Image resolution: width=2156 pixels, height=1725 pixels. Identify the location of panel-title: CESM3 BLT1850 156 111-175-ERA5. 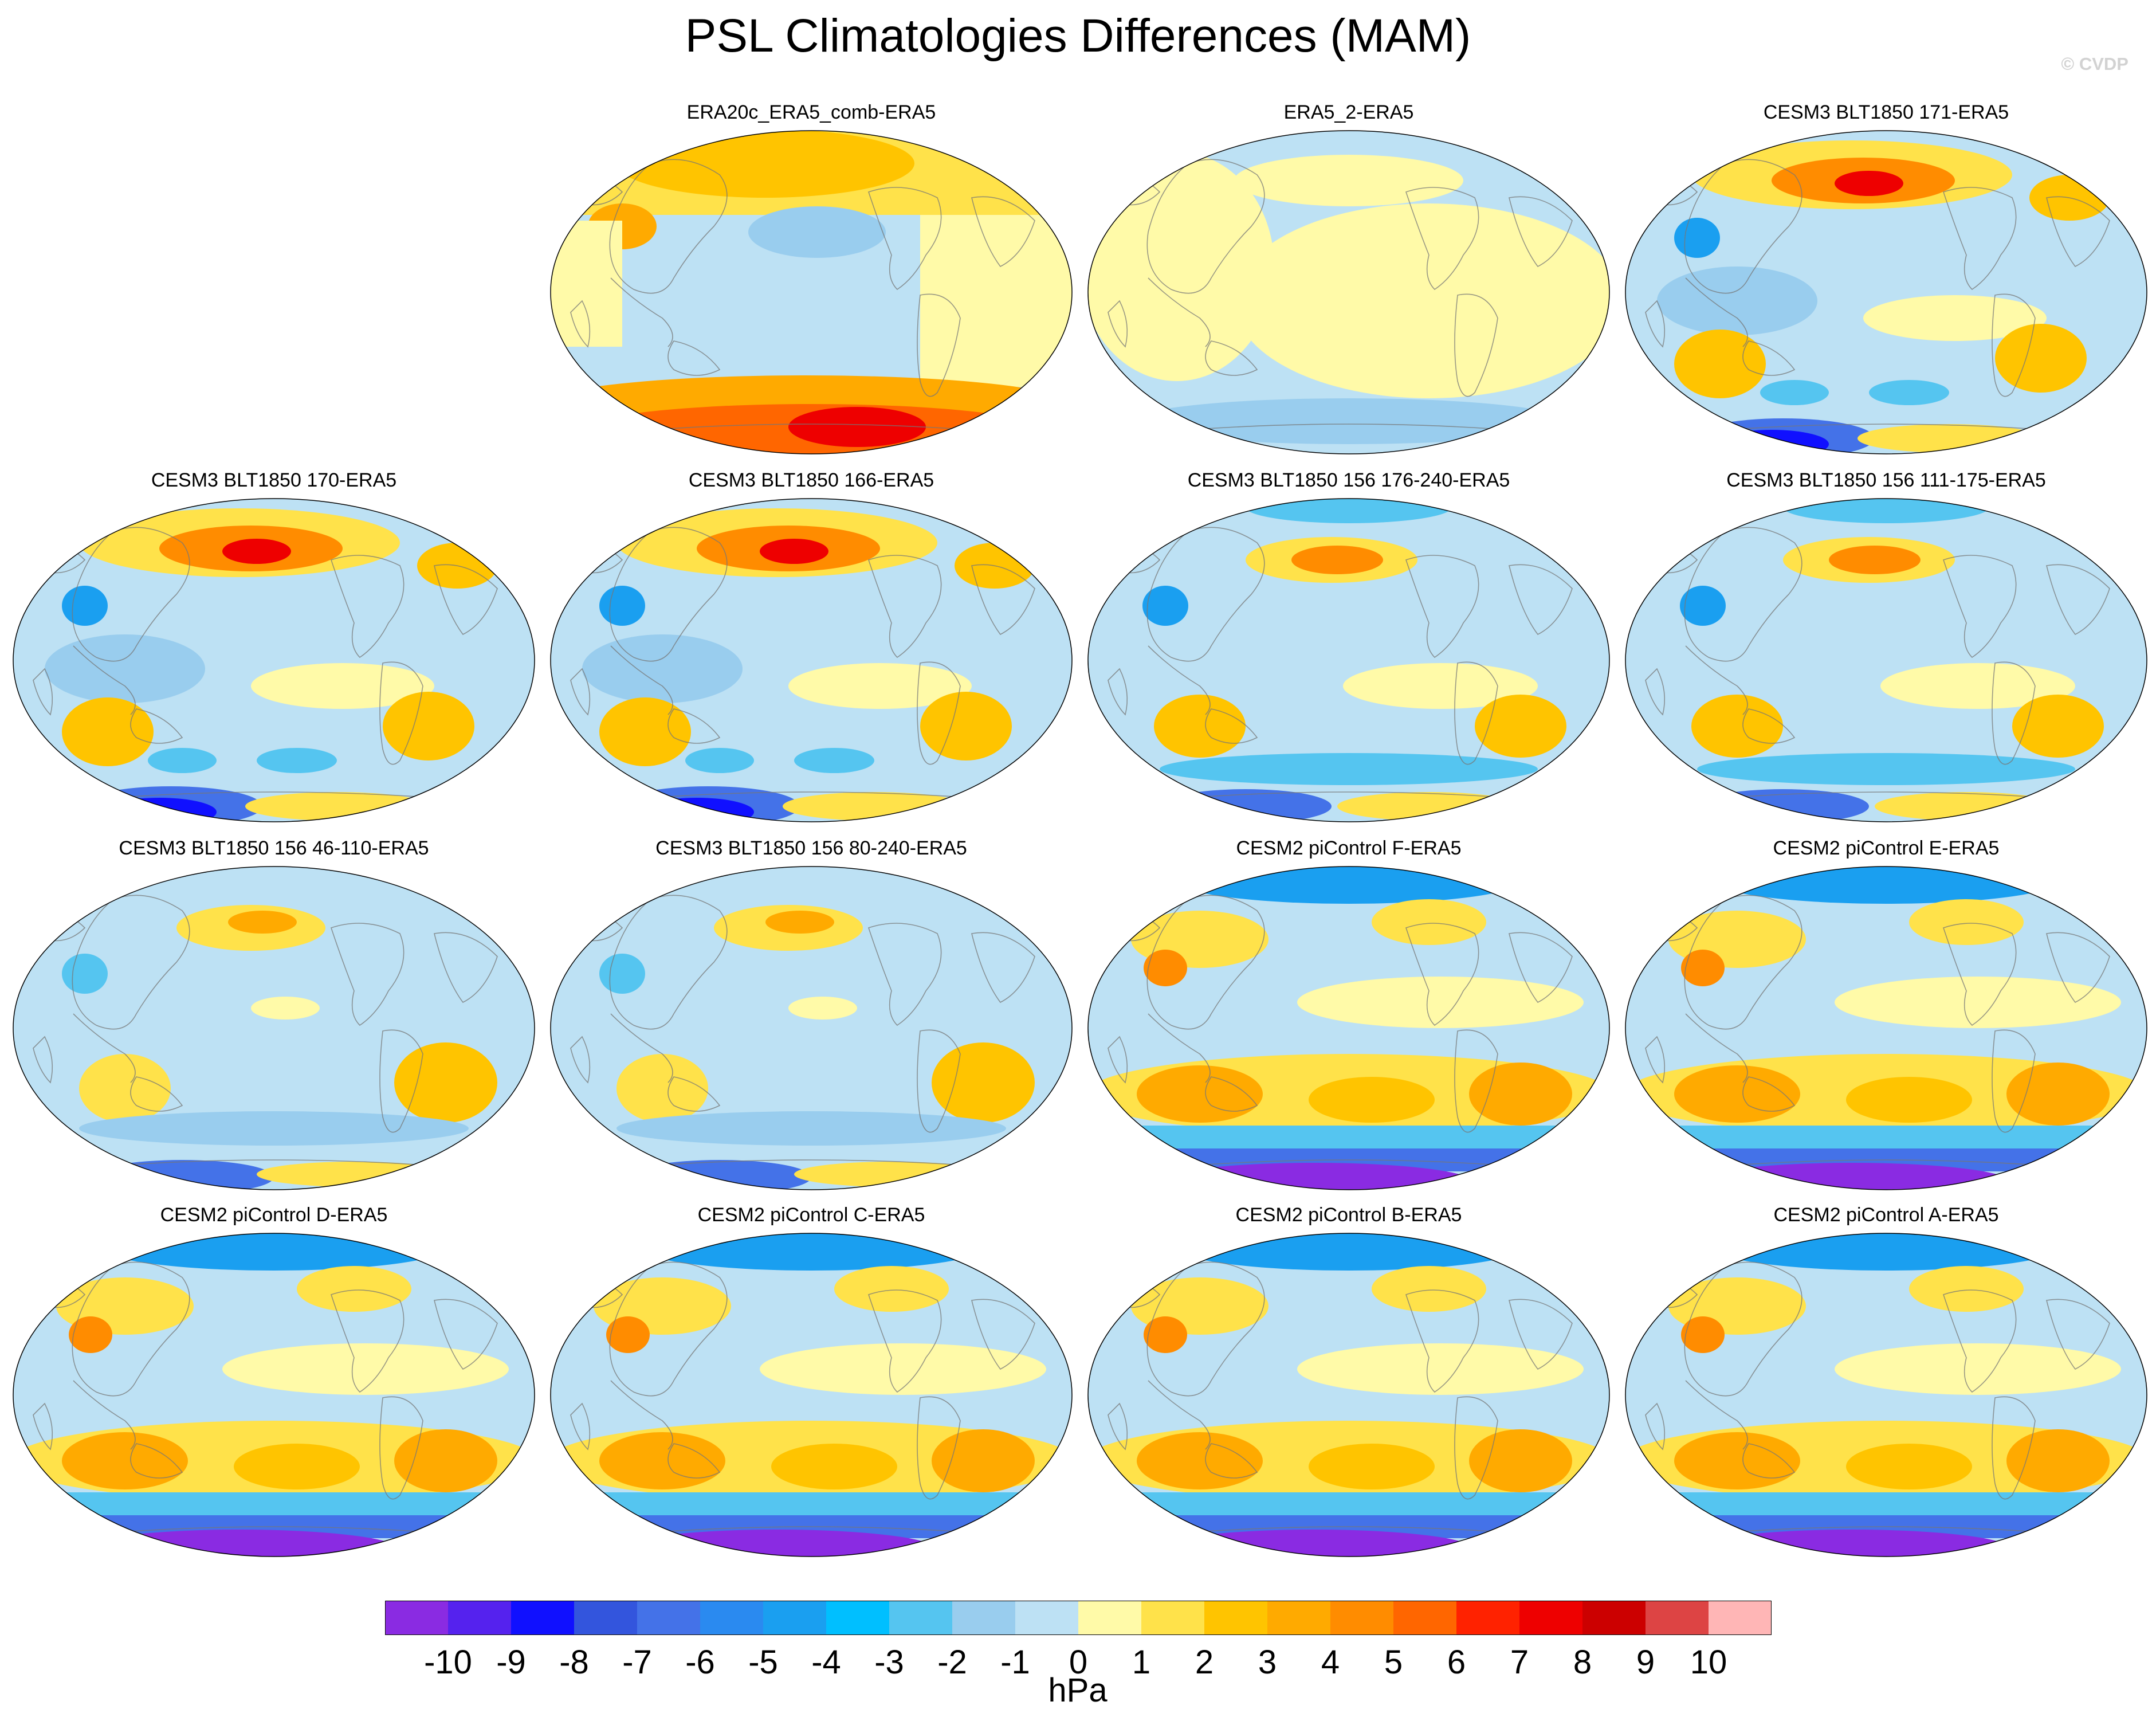
(1886, 480).